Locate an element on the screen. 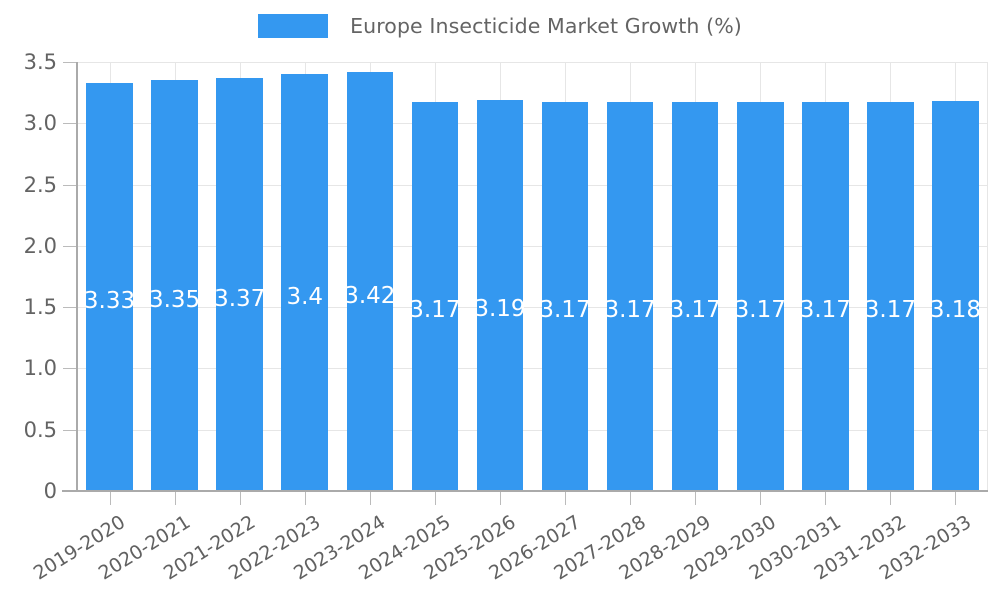 The image size is (1000, 600). y-axis-spine is located at coordinates (77, 277).